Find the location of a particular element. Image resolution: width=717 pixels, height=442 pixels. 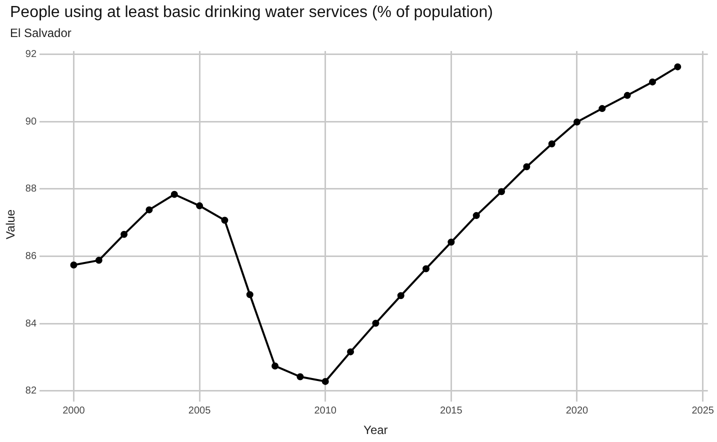

y-tick-label: 88 is located at coordinates (31, 189).